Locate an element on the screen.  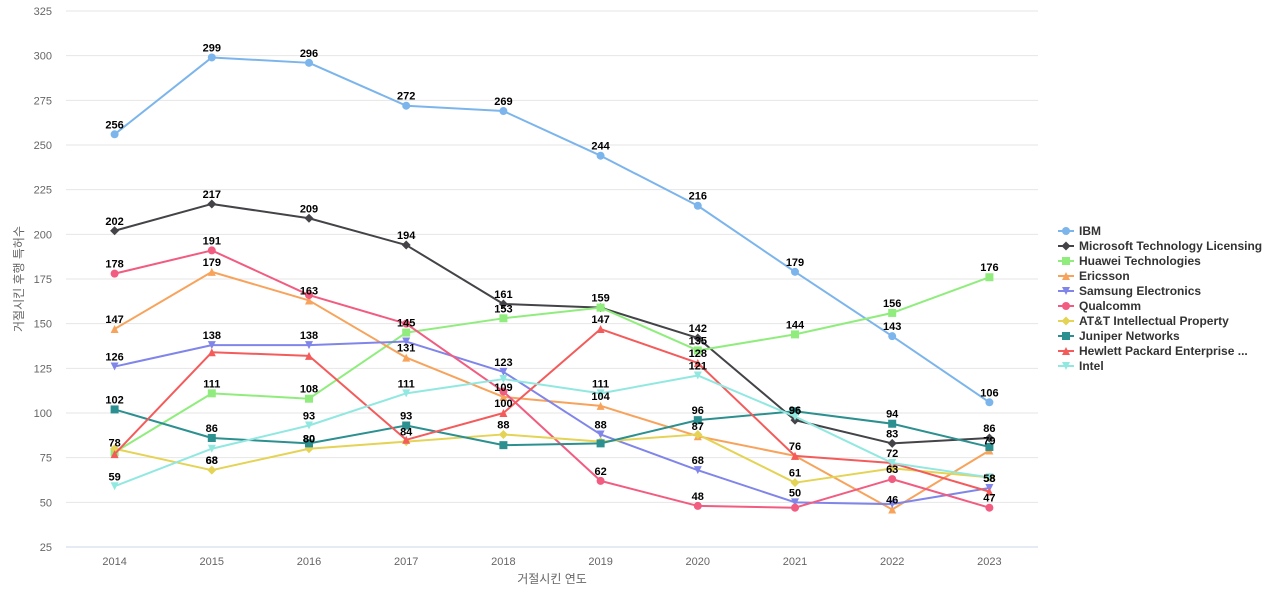
legend-item: Microsoft Technology Licensing is located at coordinates (1160, 246).